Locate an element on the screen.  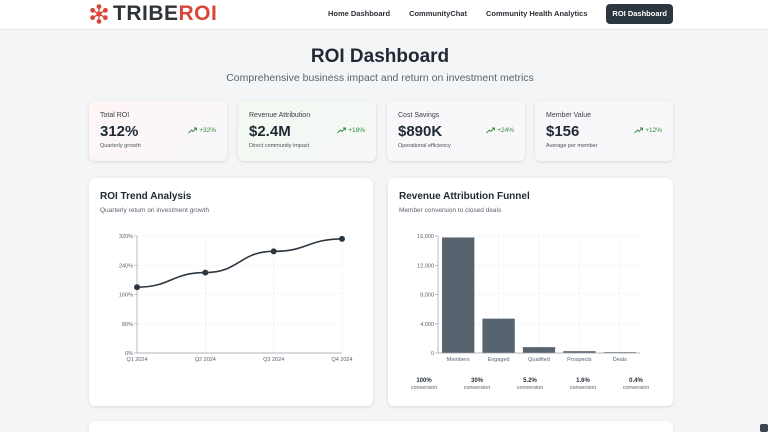
kpi-value: 312% is located at coordinates (119, 131).